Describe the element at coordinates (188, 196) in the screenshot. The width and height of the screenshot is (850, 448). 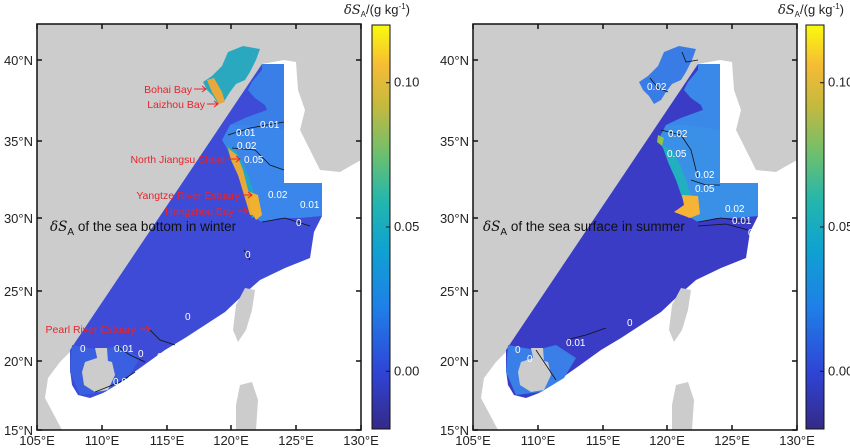
I see `region-annotation: Yangtze River Estuary` at that location.